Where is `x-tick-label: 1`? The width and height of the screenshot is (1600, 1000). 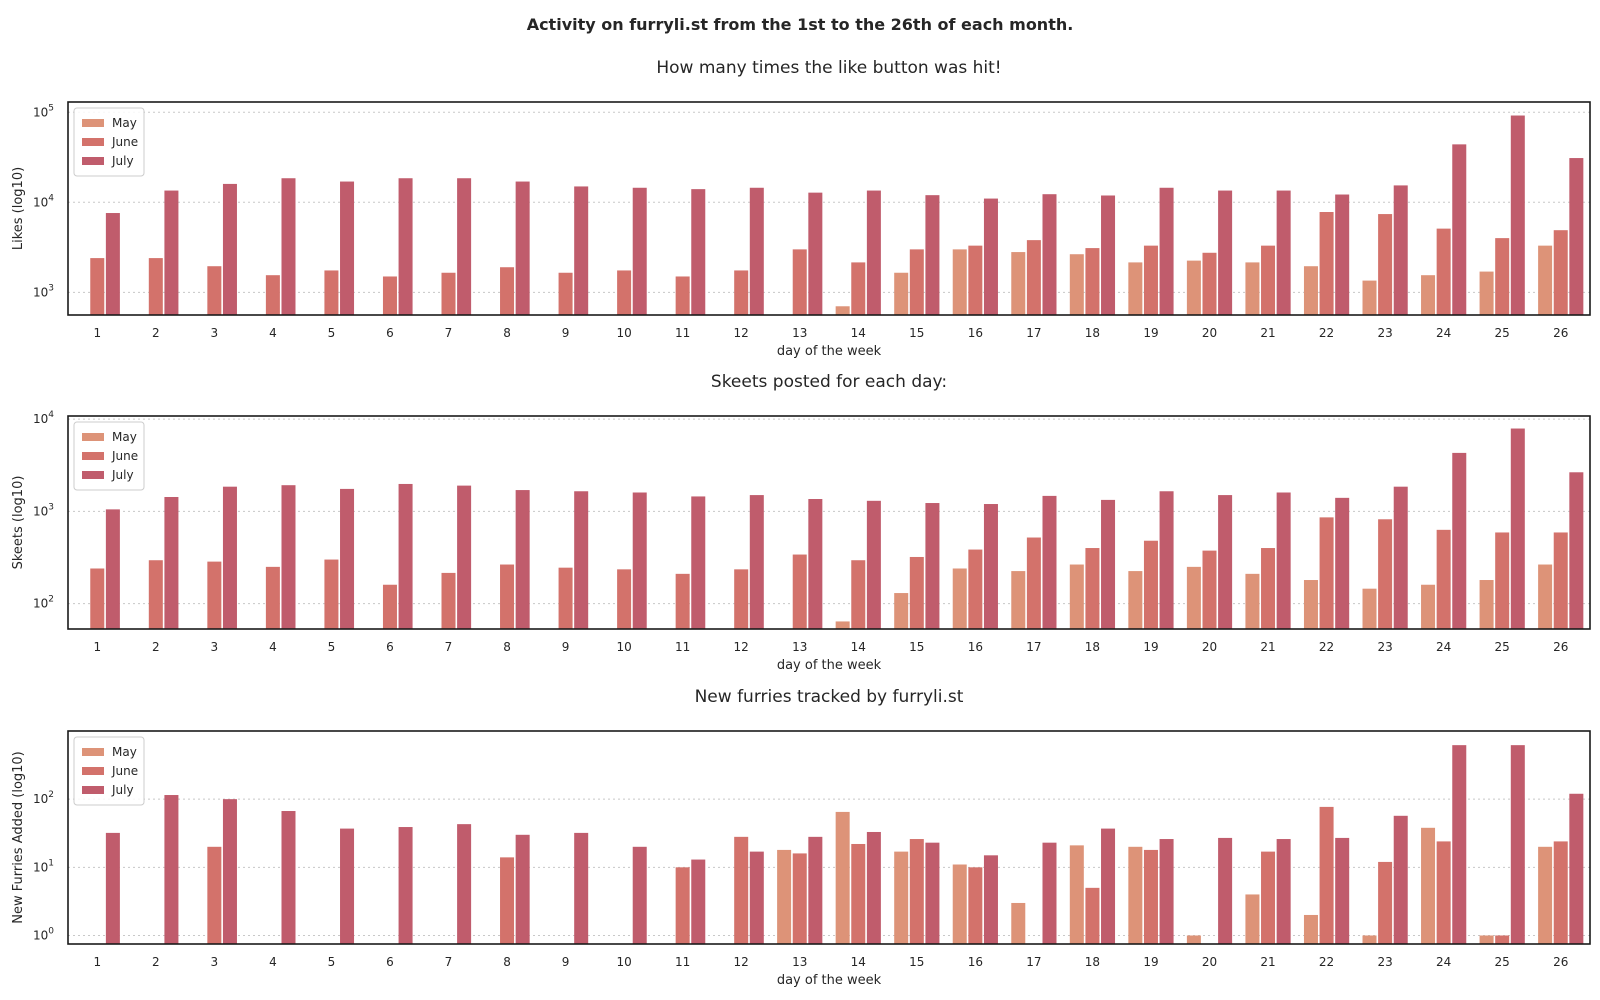
x-tick-label: 1 is located at coordinates (97, 647).